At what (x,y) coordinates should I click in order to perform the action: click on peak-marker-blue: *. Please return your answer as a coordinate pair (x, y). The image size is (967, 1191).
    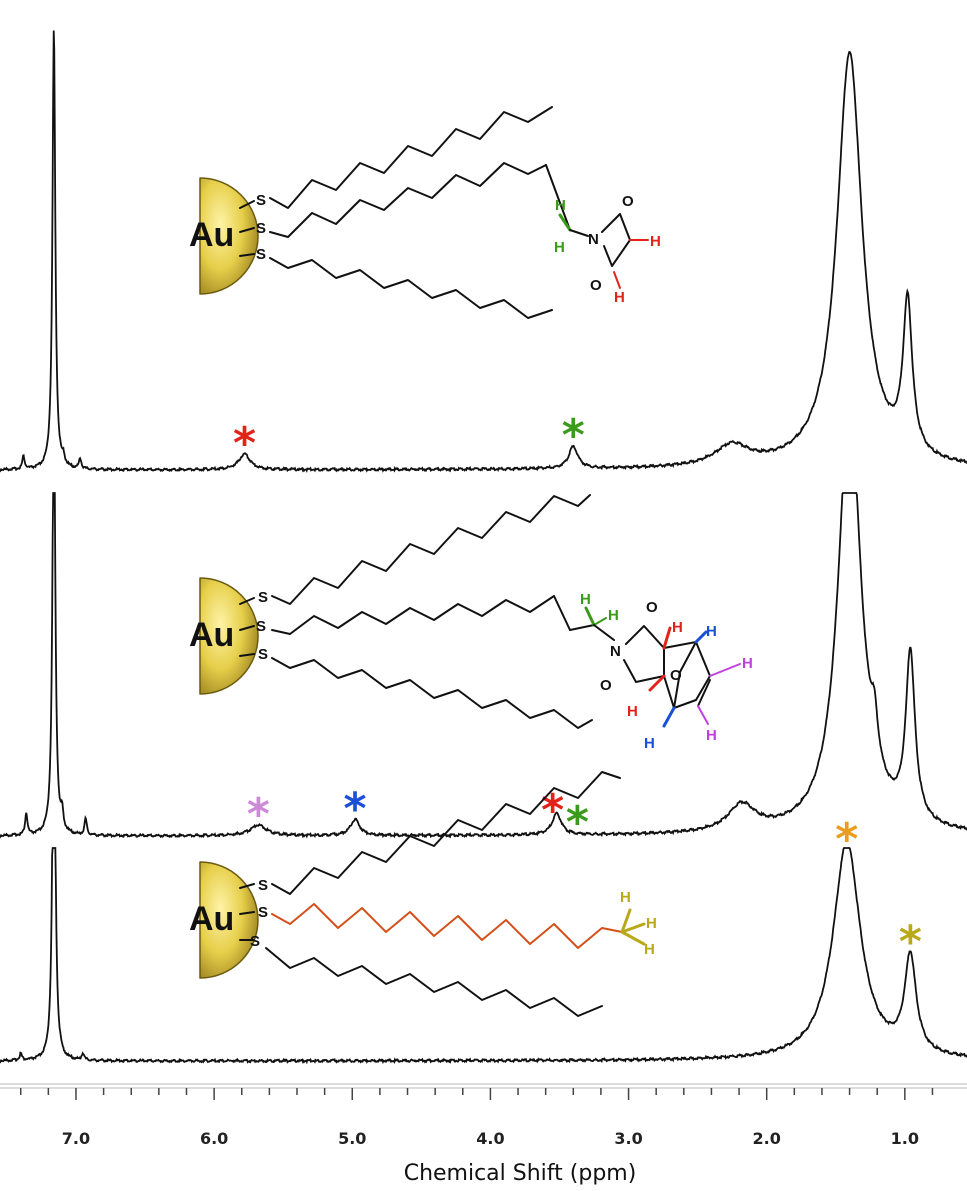
    Looking at the image, I should click on (355, 808).